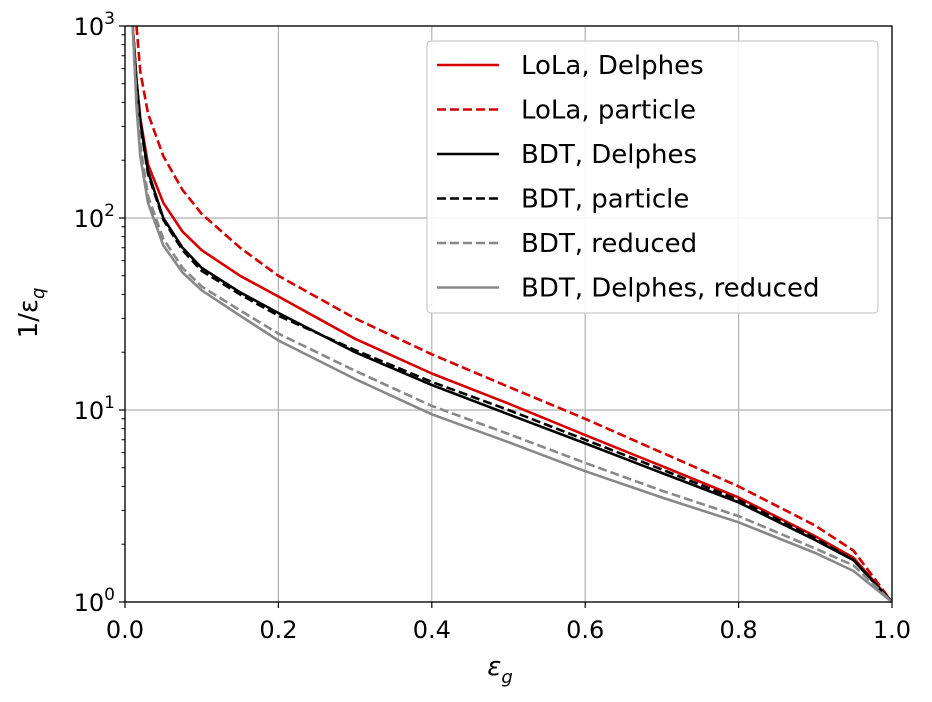 The width and height of the screenshot is (932, 702). What do you see at coordinates (494, 667) in the screenshot?
I see `x-axis-label-main: ε` at bounding box center [494, 667].